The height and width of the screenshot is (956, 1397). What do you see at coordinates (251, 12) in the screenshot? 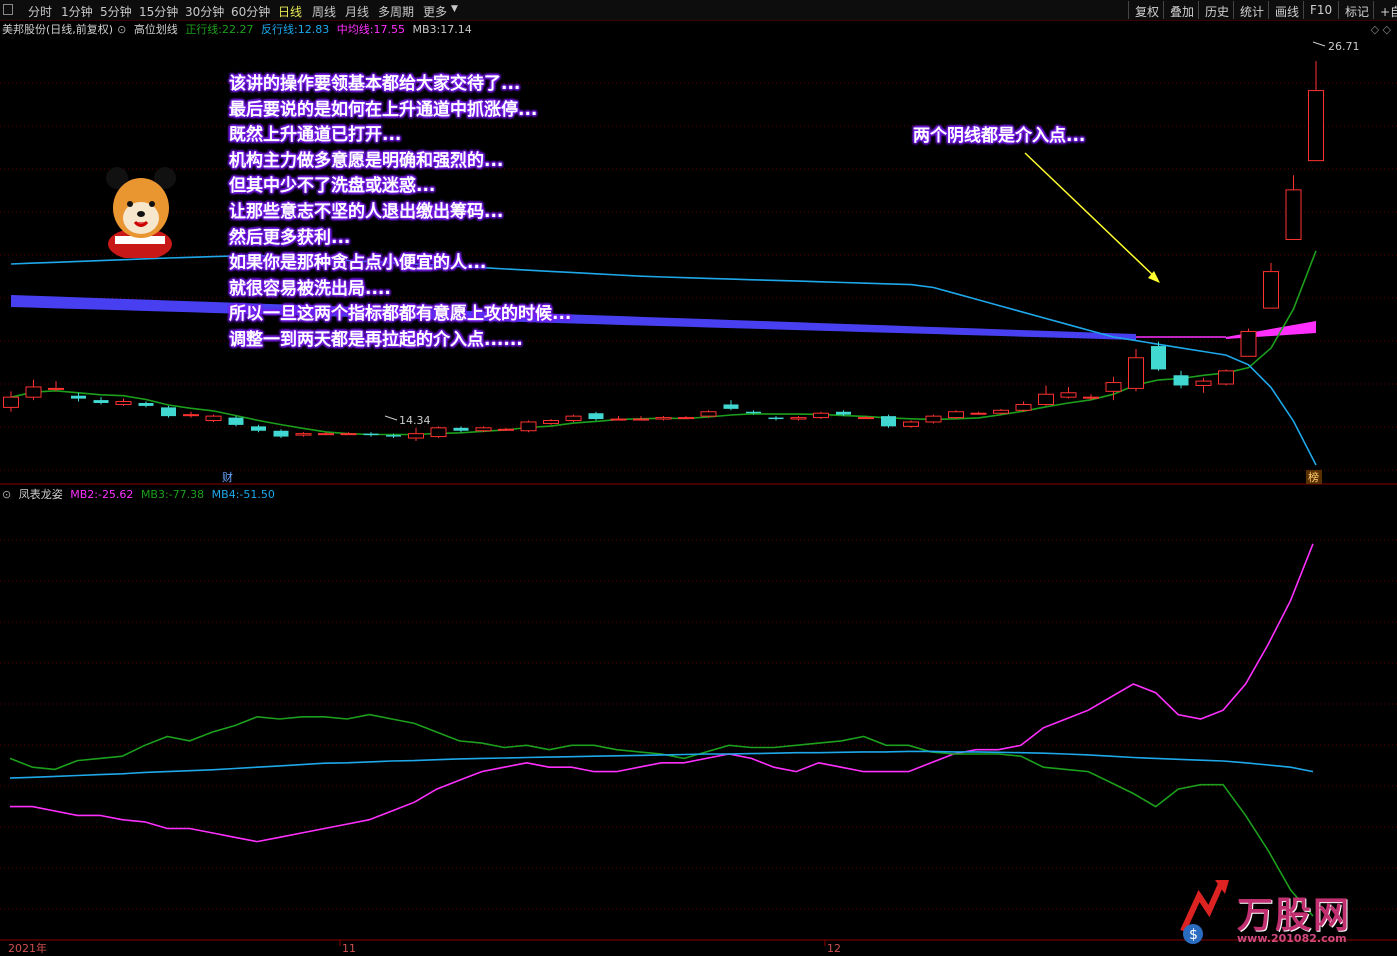
I see `period-tab-60min: 60分钟` at bounding box center [251, 12].